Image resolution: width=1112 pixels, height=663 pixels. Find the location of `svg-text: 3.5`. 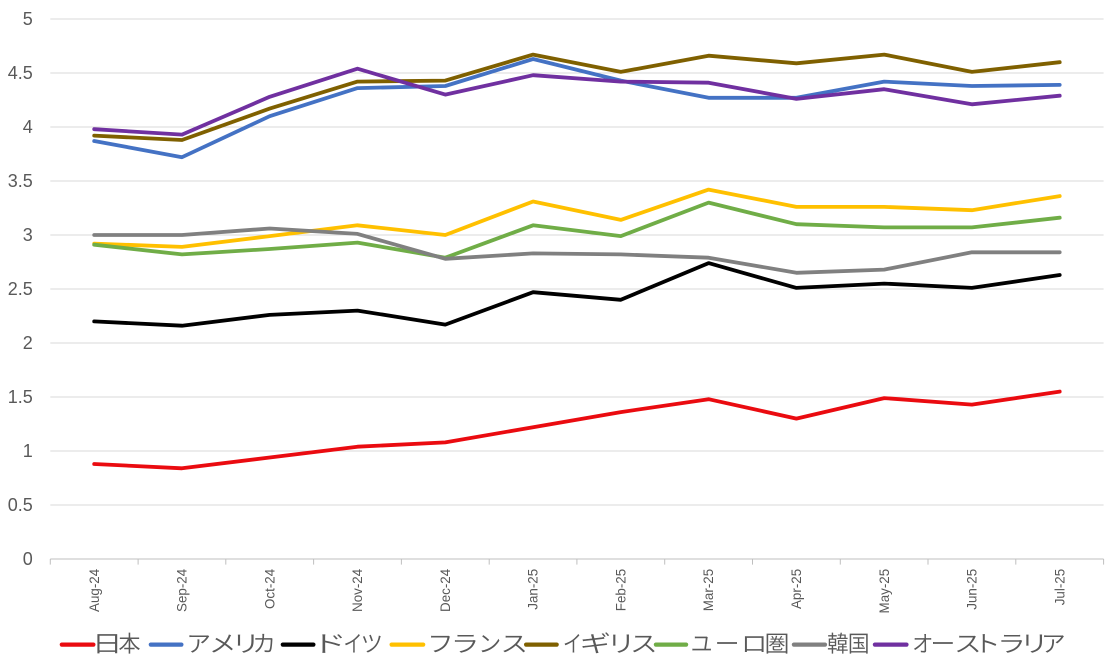

svg-text: 3.5 is located at coordinates (20, 181).